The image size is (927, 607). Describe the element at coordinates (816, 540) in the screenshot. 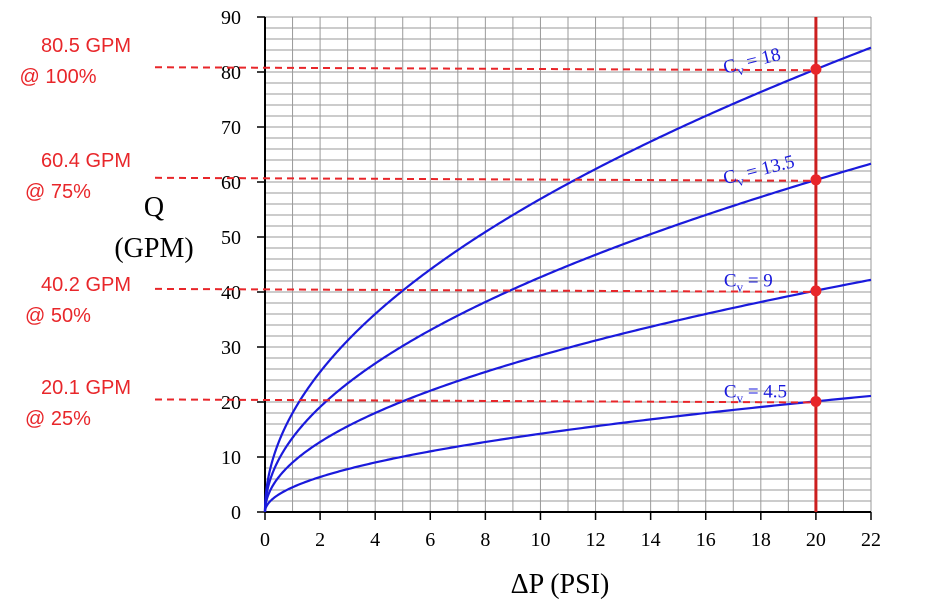

I see `x-tick-label: 20` at that location.